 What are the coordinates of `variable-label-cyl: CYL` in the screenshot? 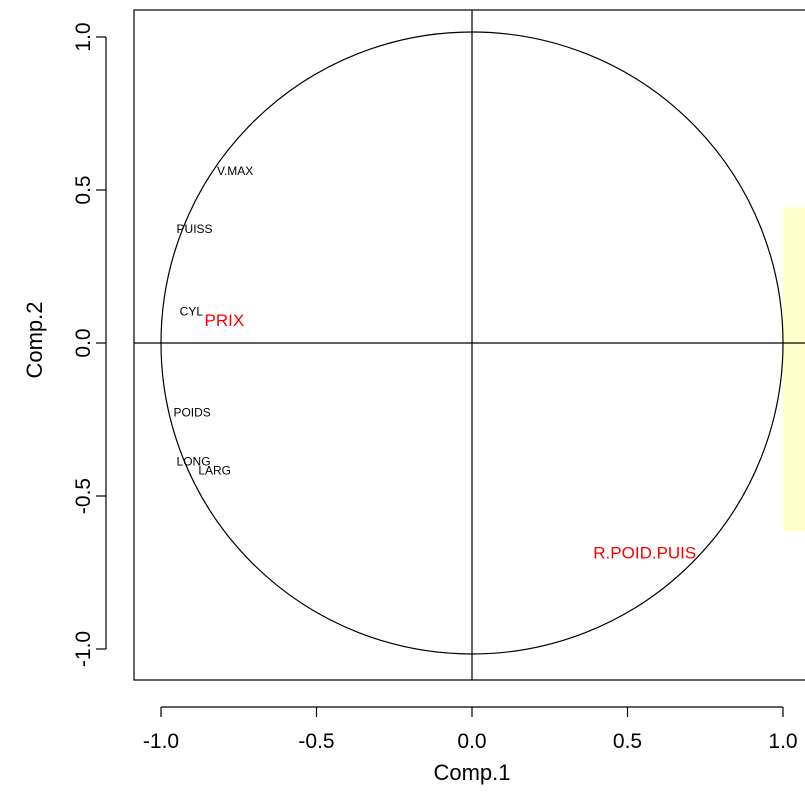 It's located at (192, 312).